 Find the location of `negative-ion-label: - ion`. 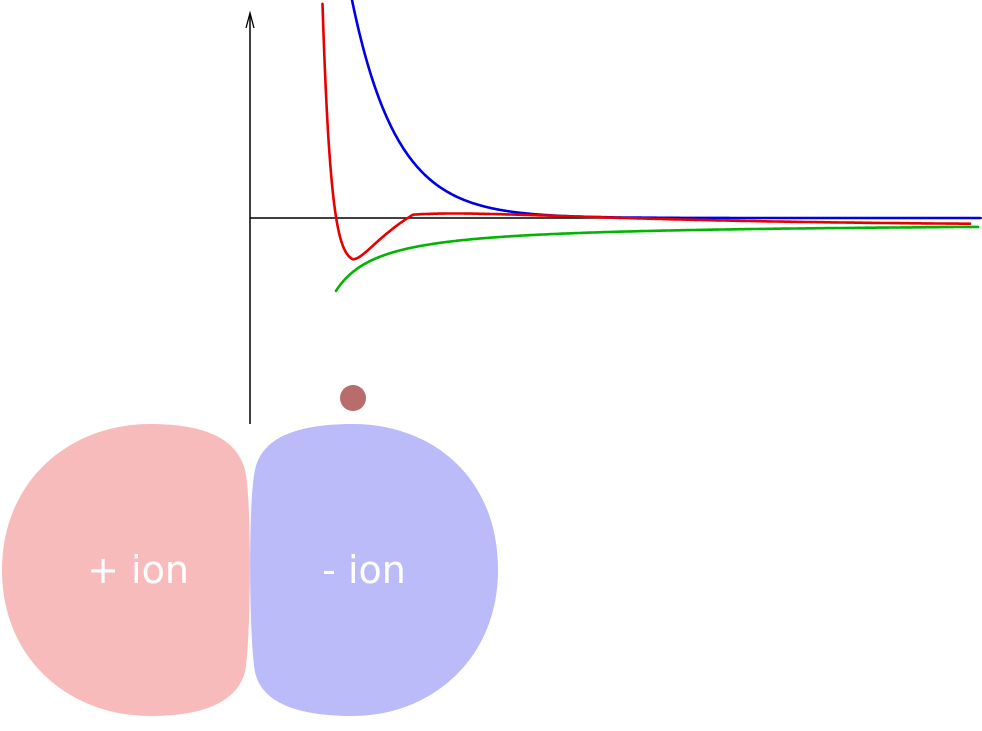

negative-ion-label: - ion is located at coordinates (364, 570).